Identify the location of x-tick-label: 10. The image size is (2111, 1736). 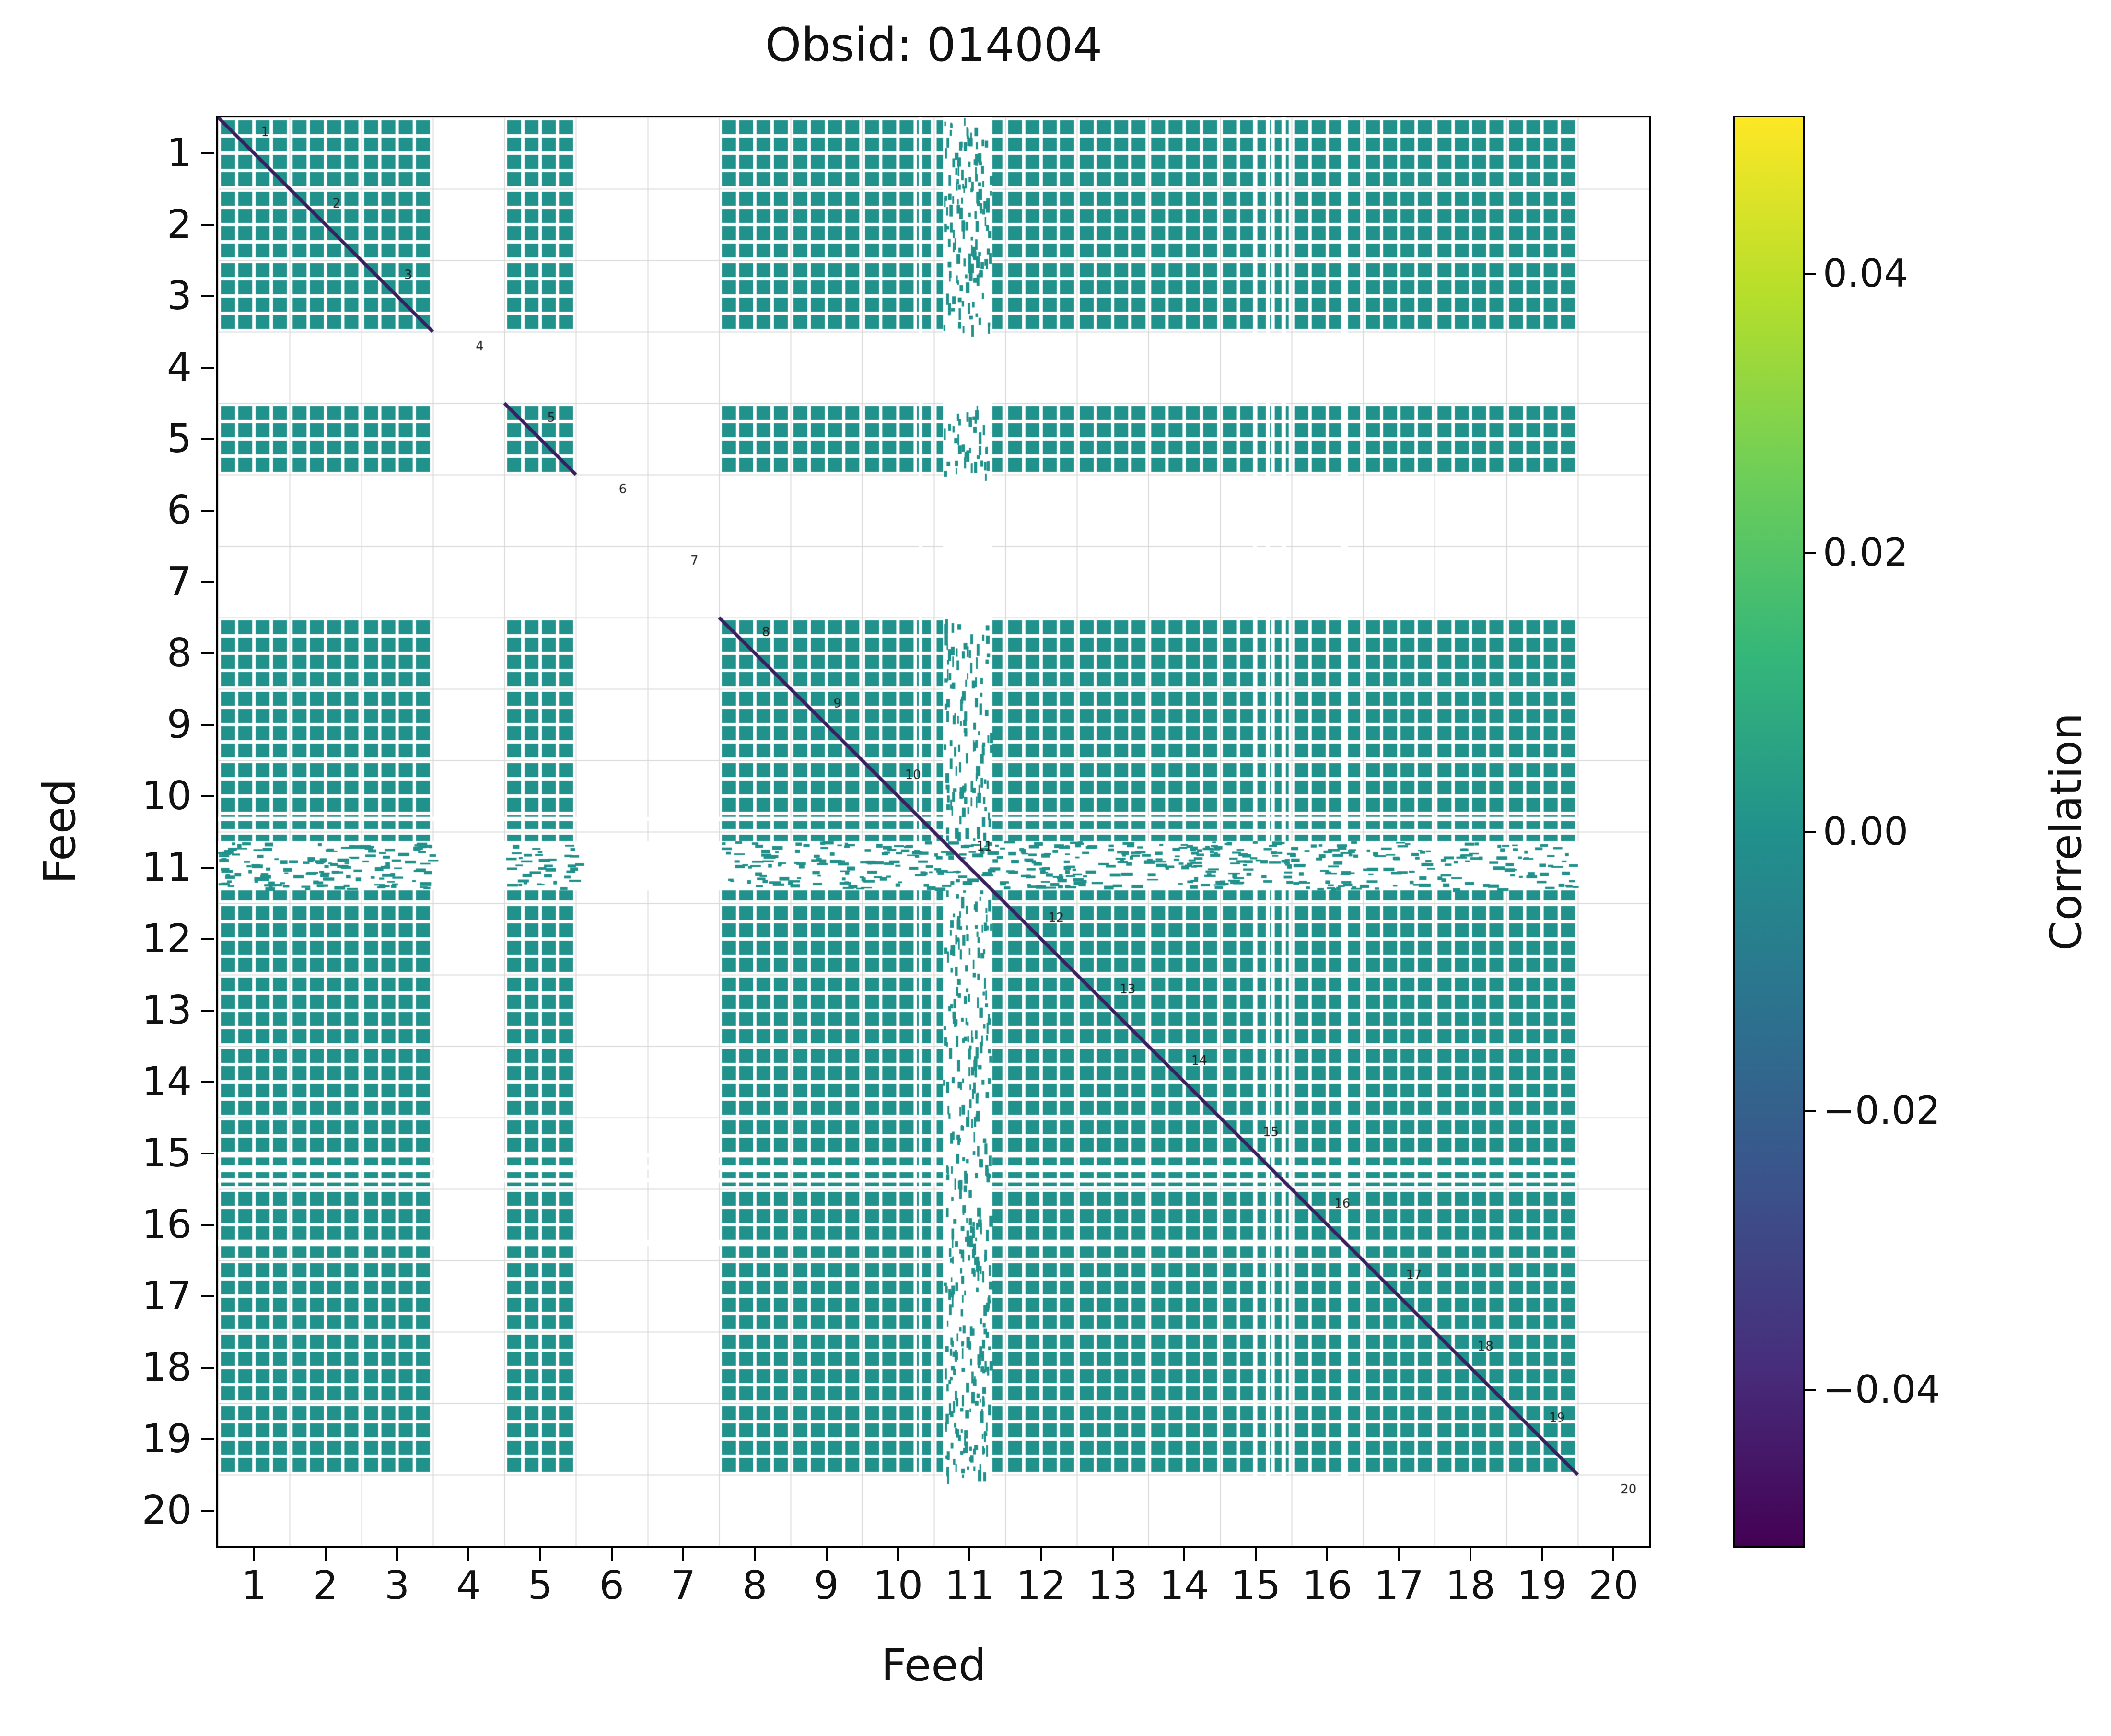
(898, 1585).